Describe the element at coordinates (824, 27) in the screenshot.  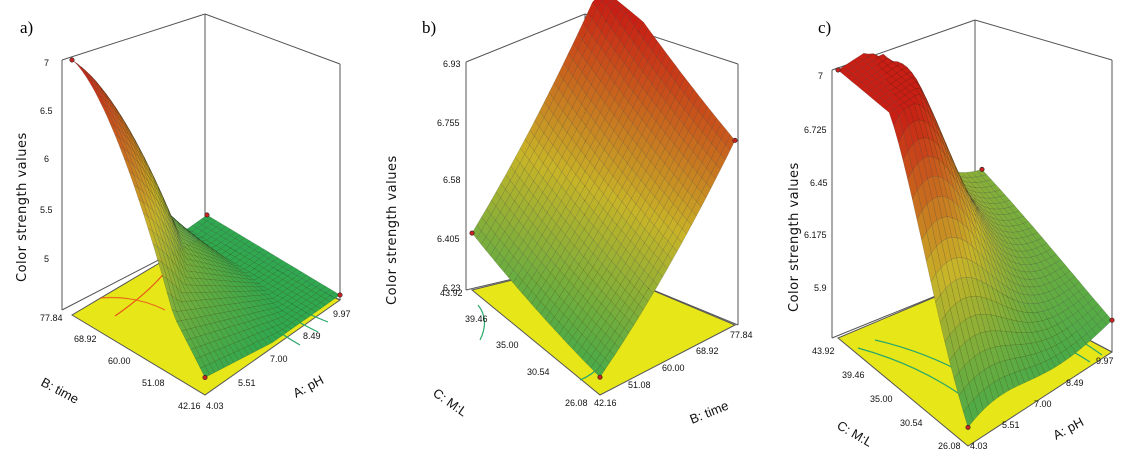
I see `panel-c-letter: c)` at that location.